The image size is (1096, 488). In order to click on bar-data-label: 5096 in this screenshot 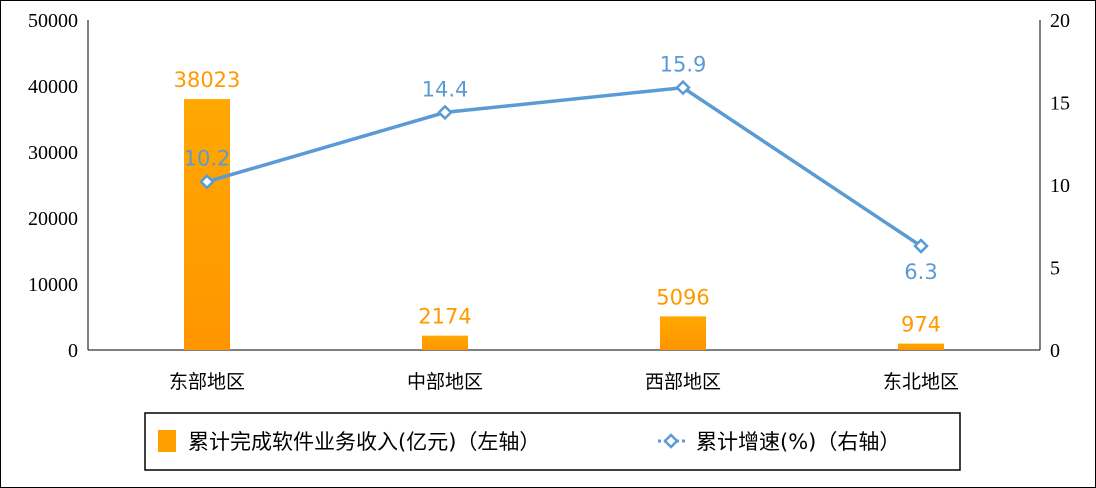, I will do `click(682, 297)`.